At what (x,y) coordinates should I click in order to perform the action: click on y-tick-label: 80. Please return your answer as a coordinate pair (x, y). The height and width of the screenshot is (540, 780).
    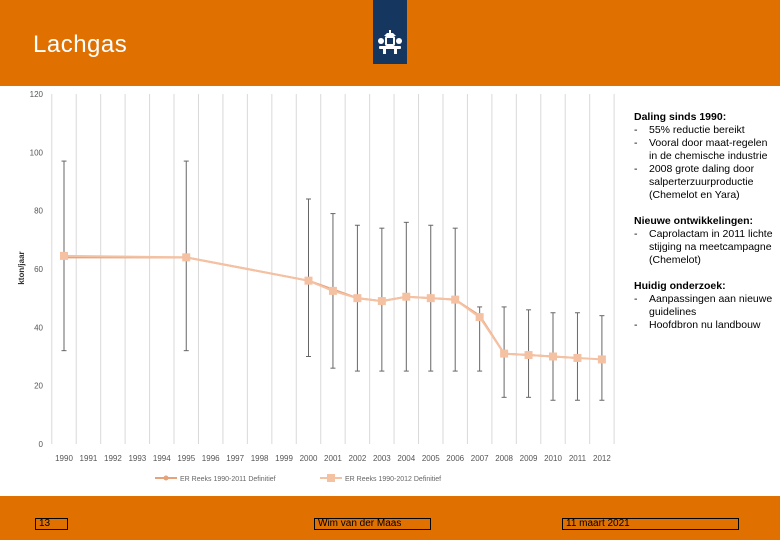
    Looking at the image, I should click on (38, 211).